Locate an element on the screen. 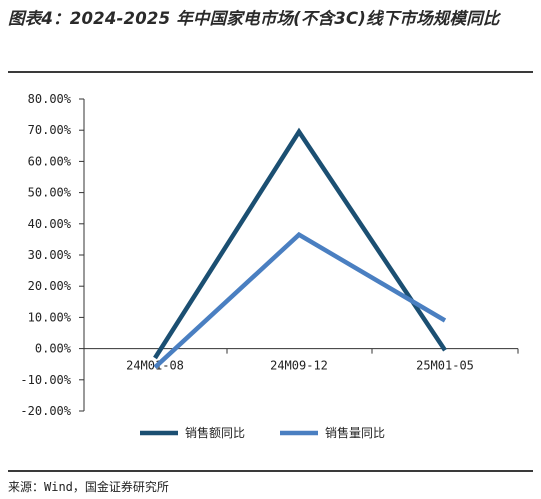 This screenshot has height=499, width=541. y-tick-label: 80.00% is located at coordinates (50, 99).